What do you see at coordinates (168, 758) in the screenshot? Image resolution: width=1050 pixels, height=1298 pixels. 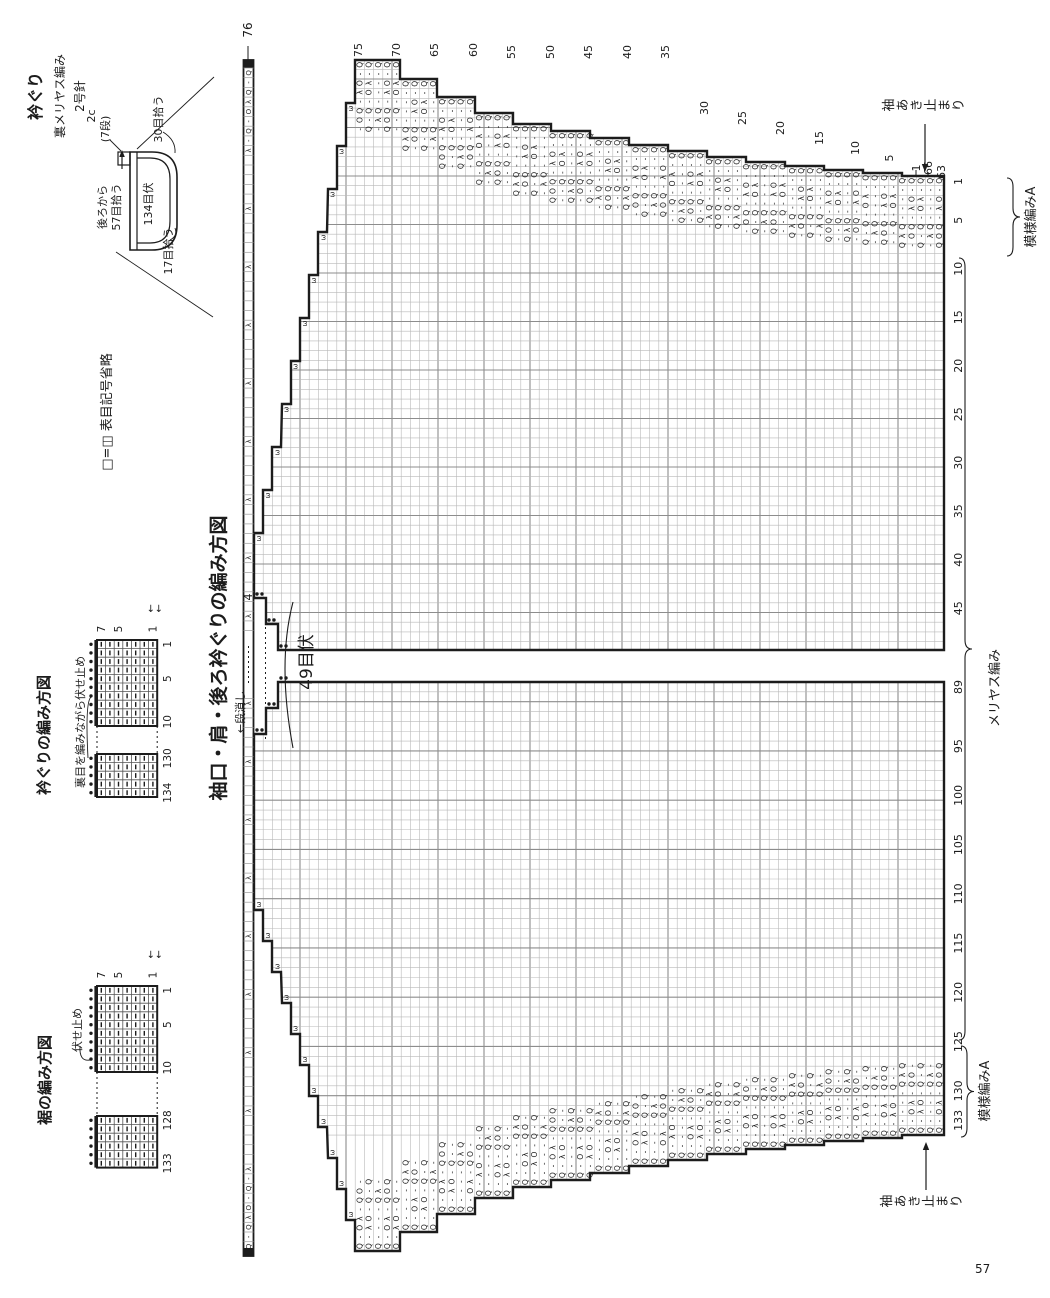 I see `svg-text: 130` at bounding box center [168, 758].